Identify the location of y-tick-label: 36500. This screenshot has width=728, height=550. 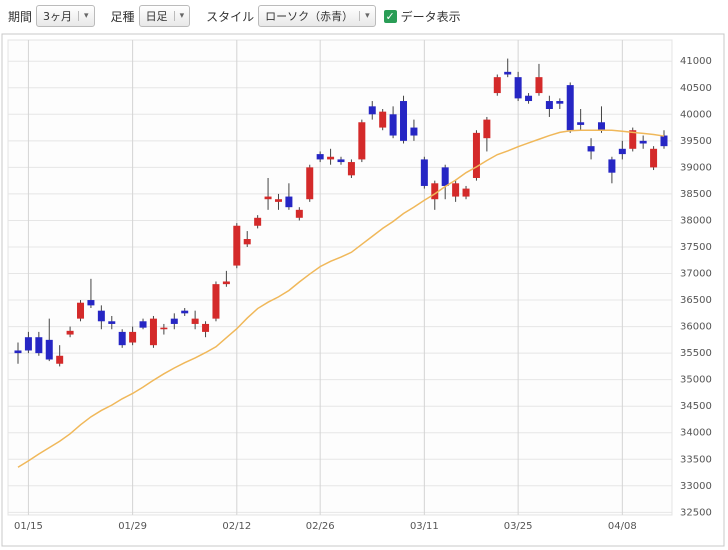
(696, 300).